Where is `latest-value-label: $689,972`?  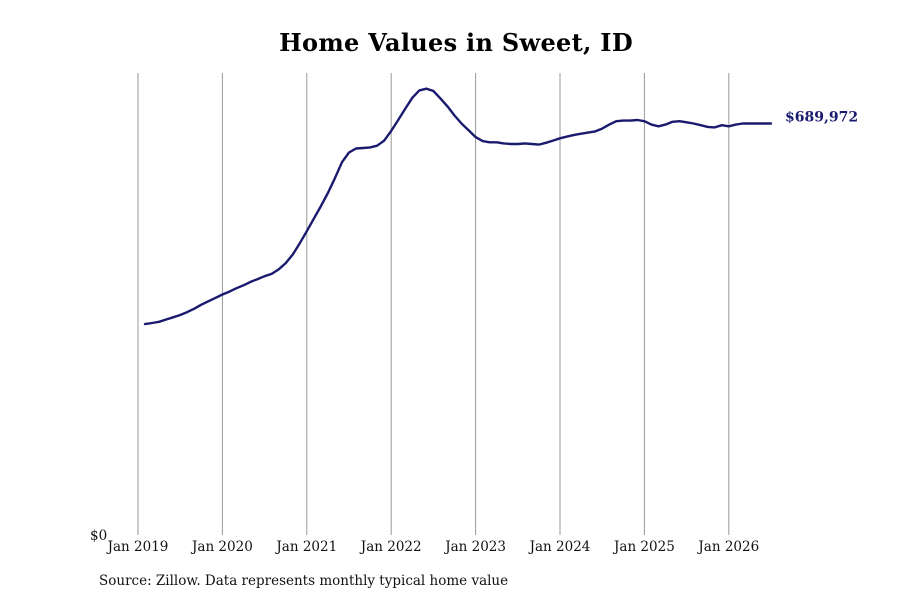
latest-value-label: $689,972 is located at coordinates (821, 117).